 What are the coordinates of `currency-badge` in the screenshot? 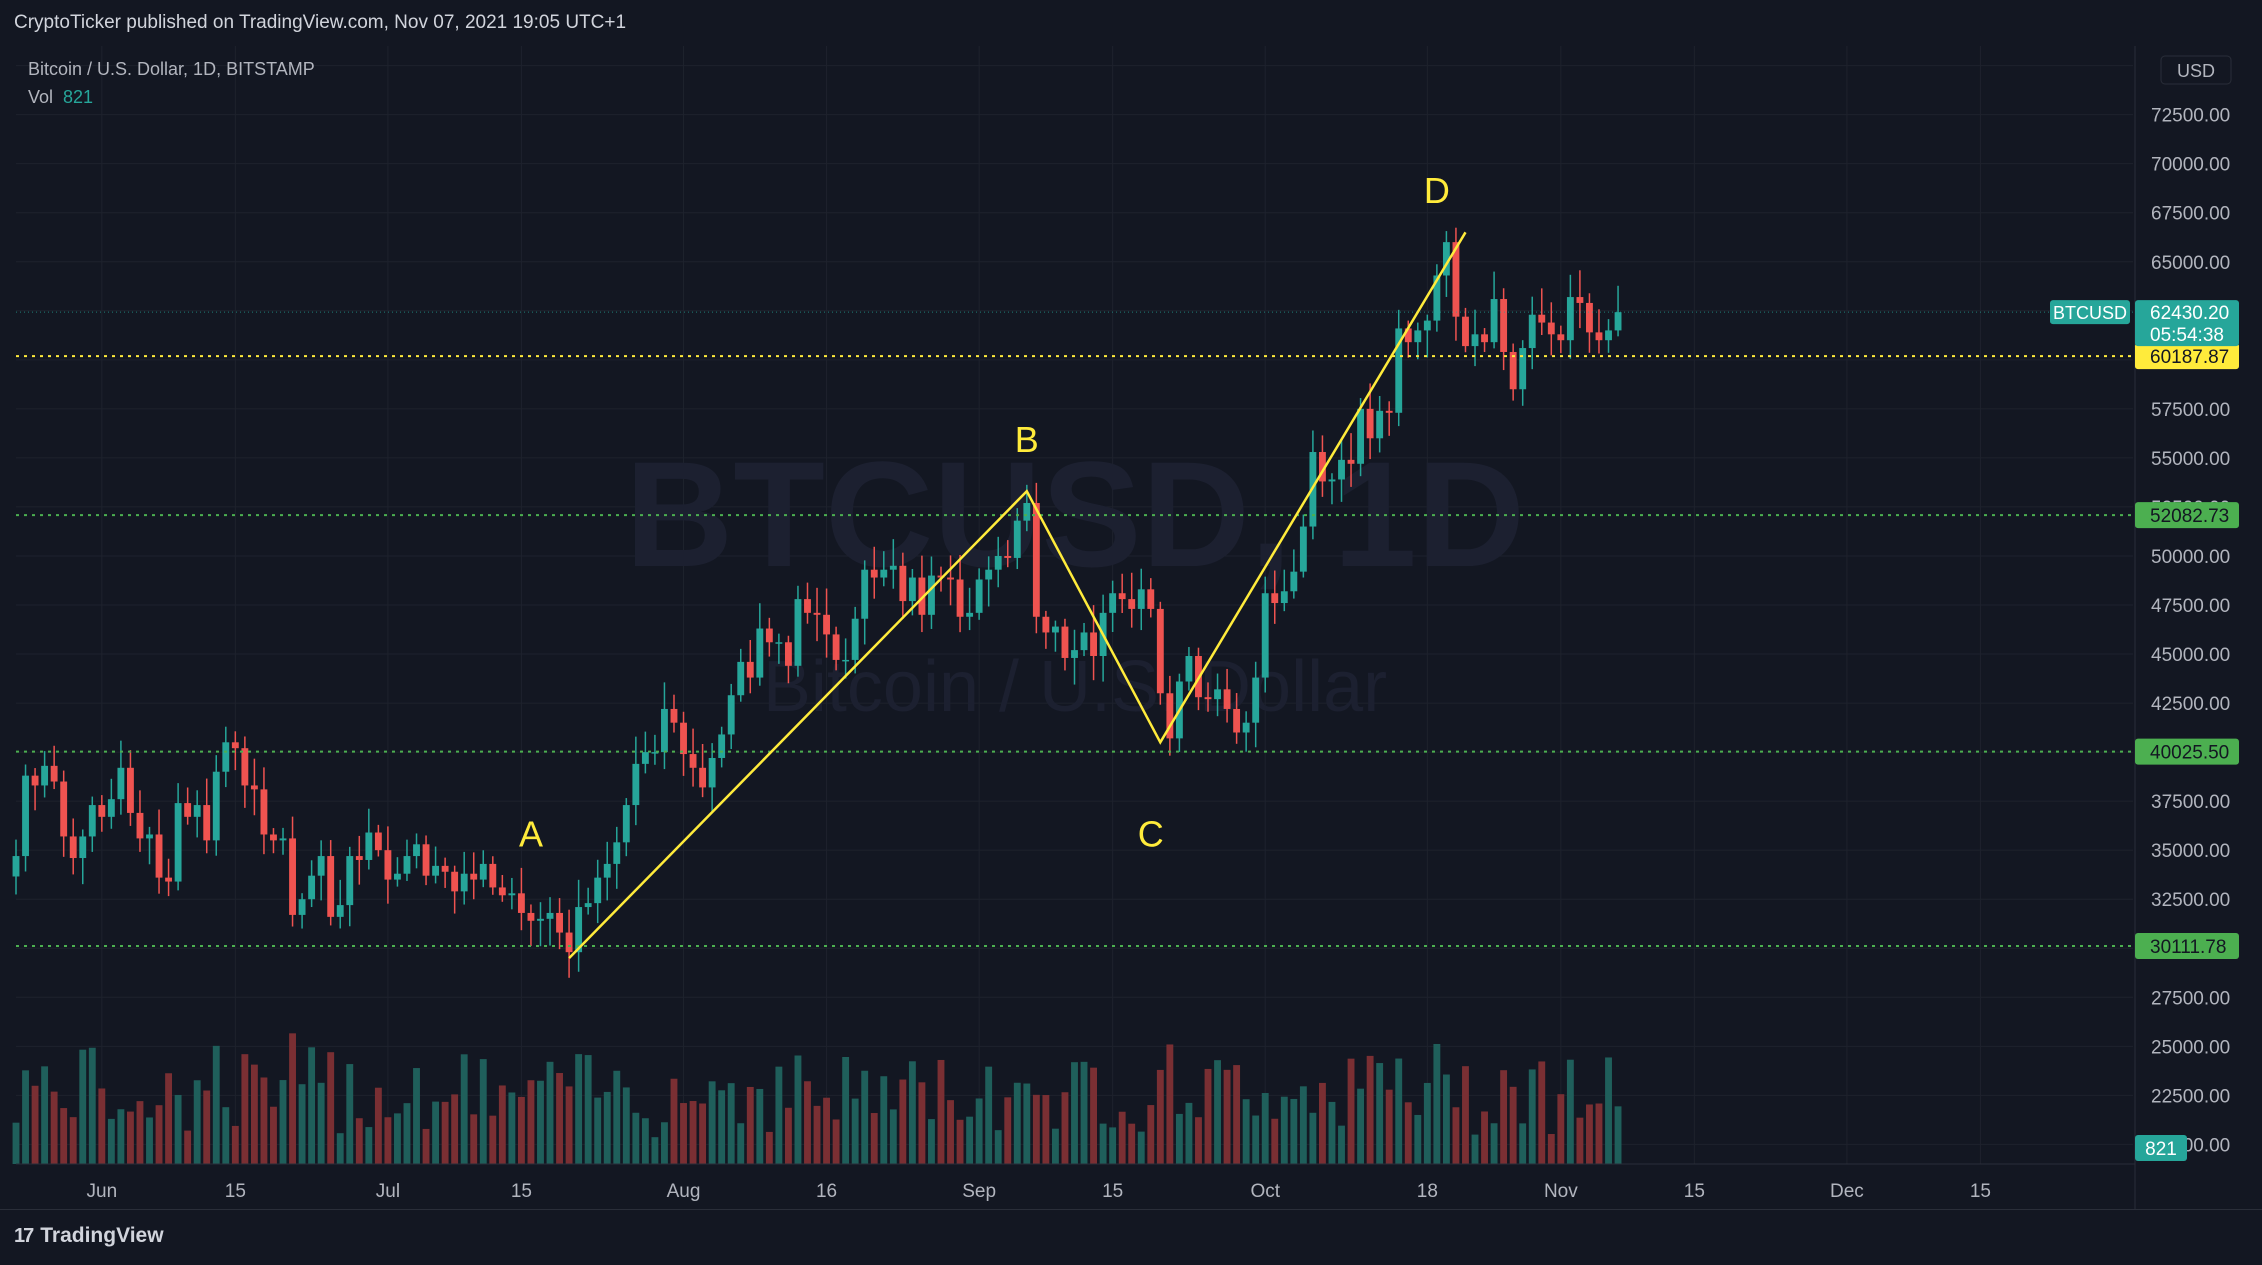 It's located at (2196, 70).